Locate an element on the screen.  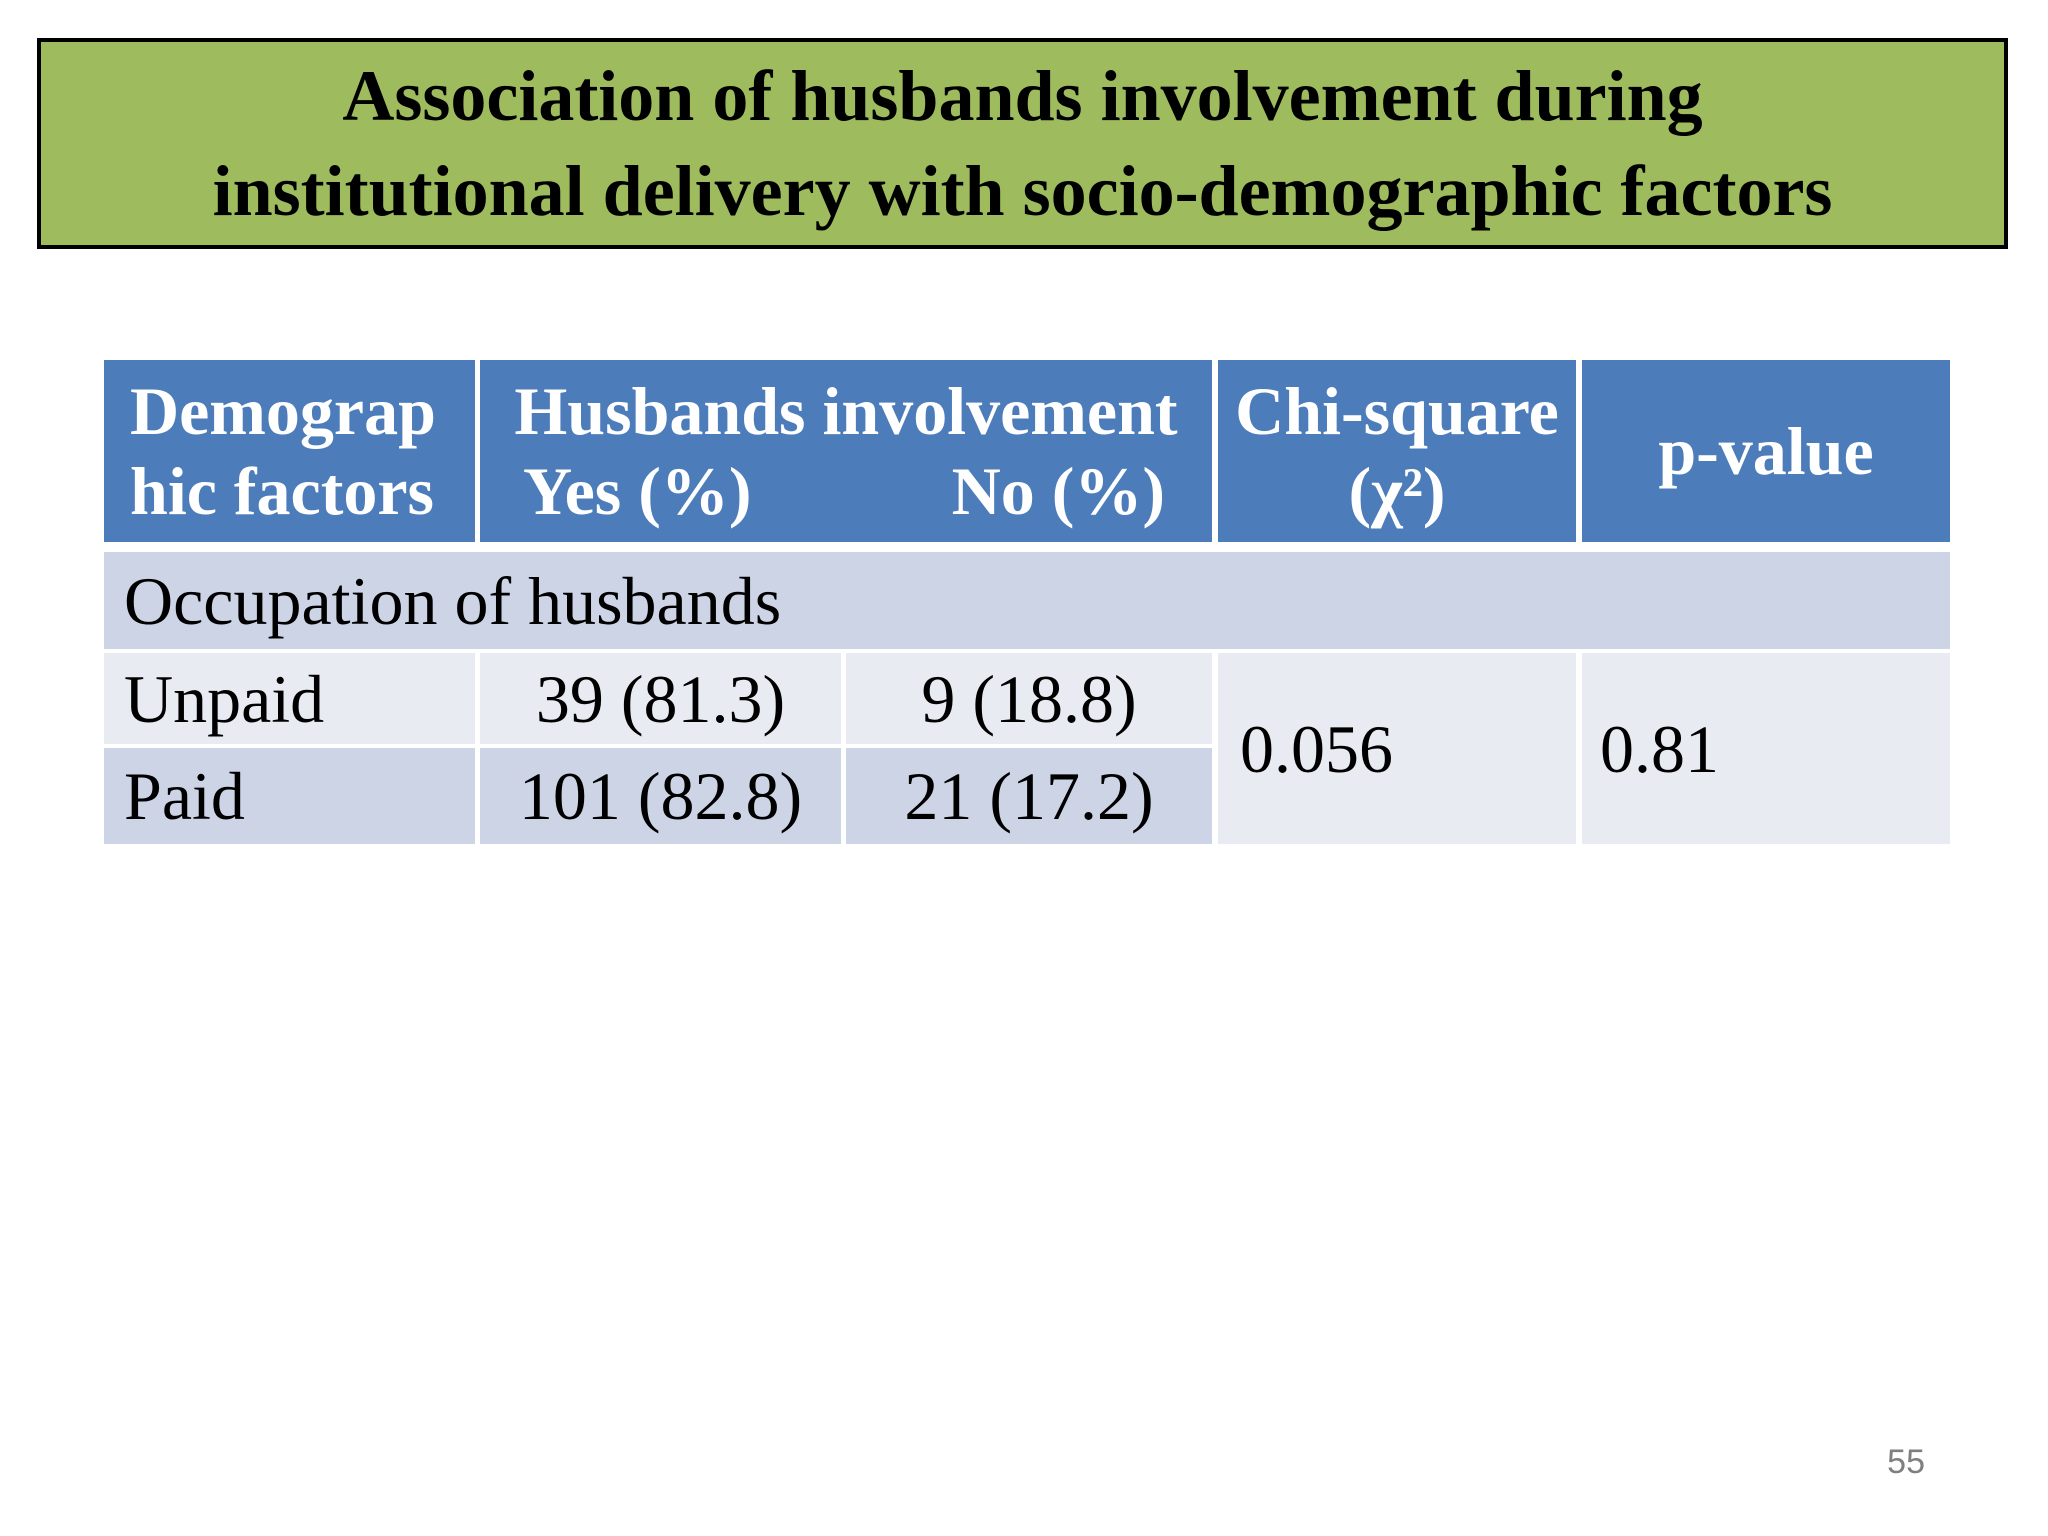
cell-unpaid-no: 9 (18.8) is located at coordinates (1029, 698).